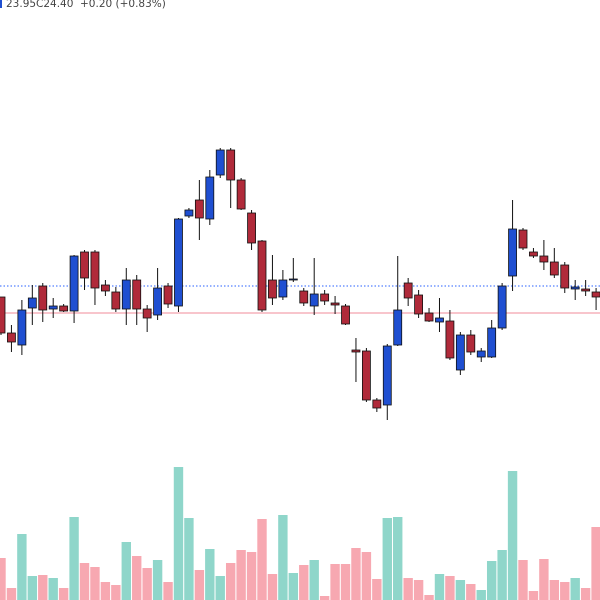 The image size is (600, 600). I want to click on header-text: +0.20 (+0.83%), so click(123, 5).